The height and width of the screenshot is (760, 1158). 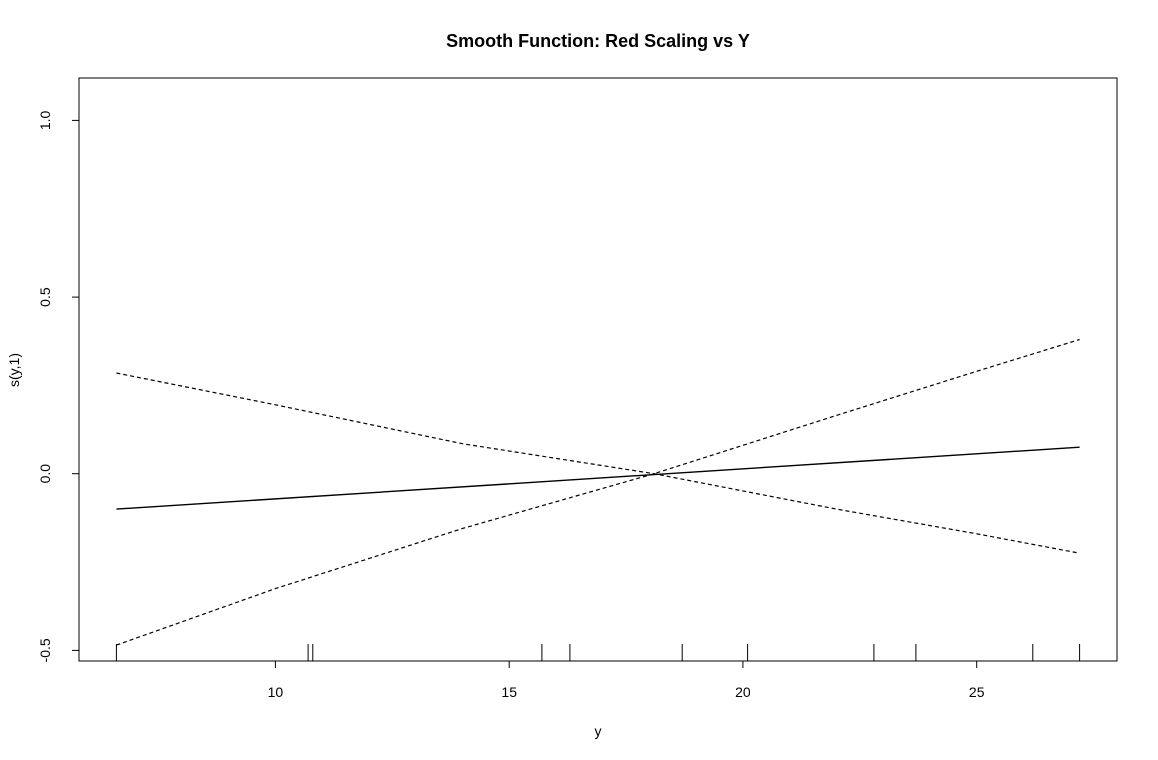 I want to click on y-axis-label: s(y,1), so click(x=14, y=370).